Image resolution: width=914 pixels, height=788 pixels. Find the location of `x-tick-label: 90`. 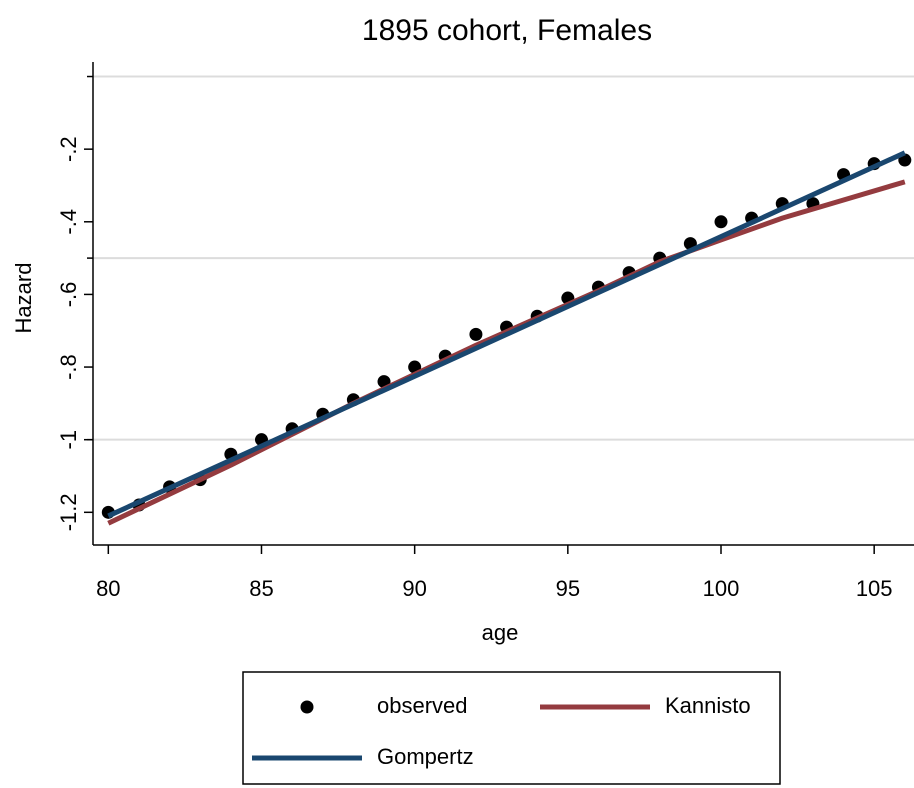

x-tick-label: 90 is located at coordinates (414, 588).